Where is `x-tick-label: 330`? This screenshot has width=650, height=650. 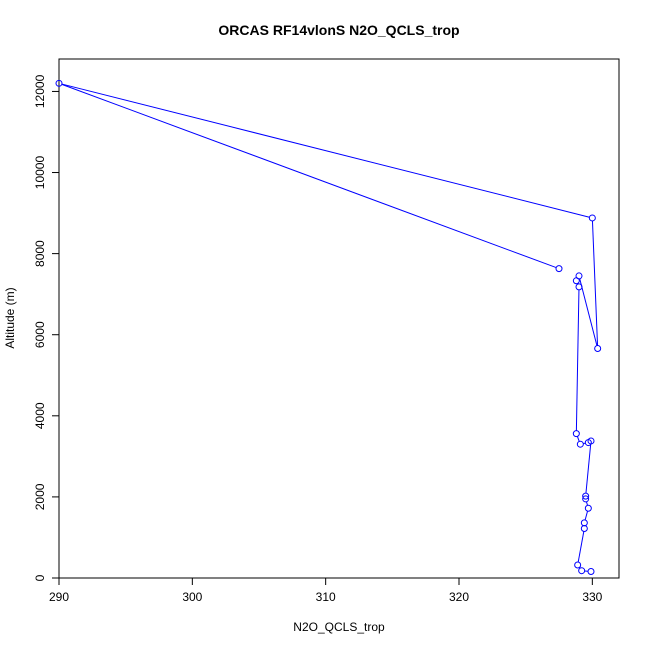 x-tick-label: 330 is located at coordinates (592, 597).